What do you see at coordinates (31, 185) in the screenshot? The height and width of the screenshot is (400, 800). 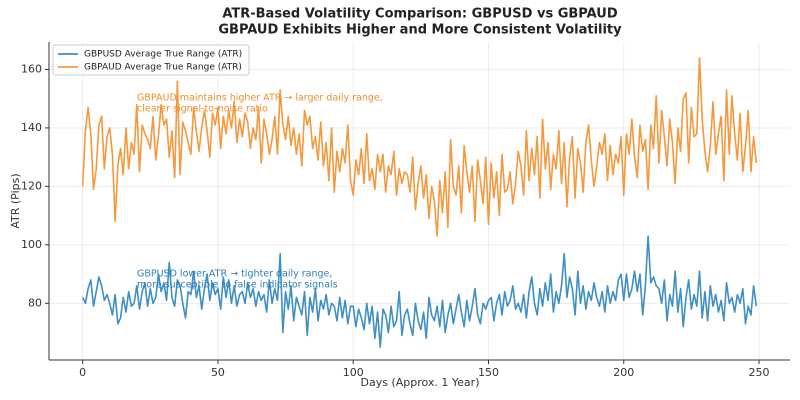 I see `y-tick-label: 120` at bounding box center [31, 185].